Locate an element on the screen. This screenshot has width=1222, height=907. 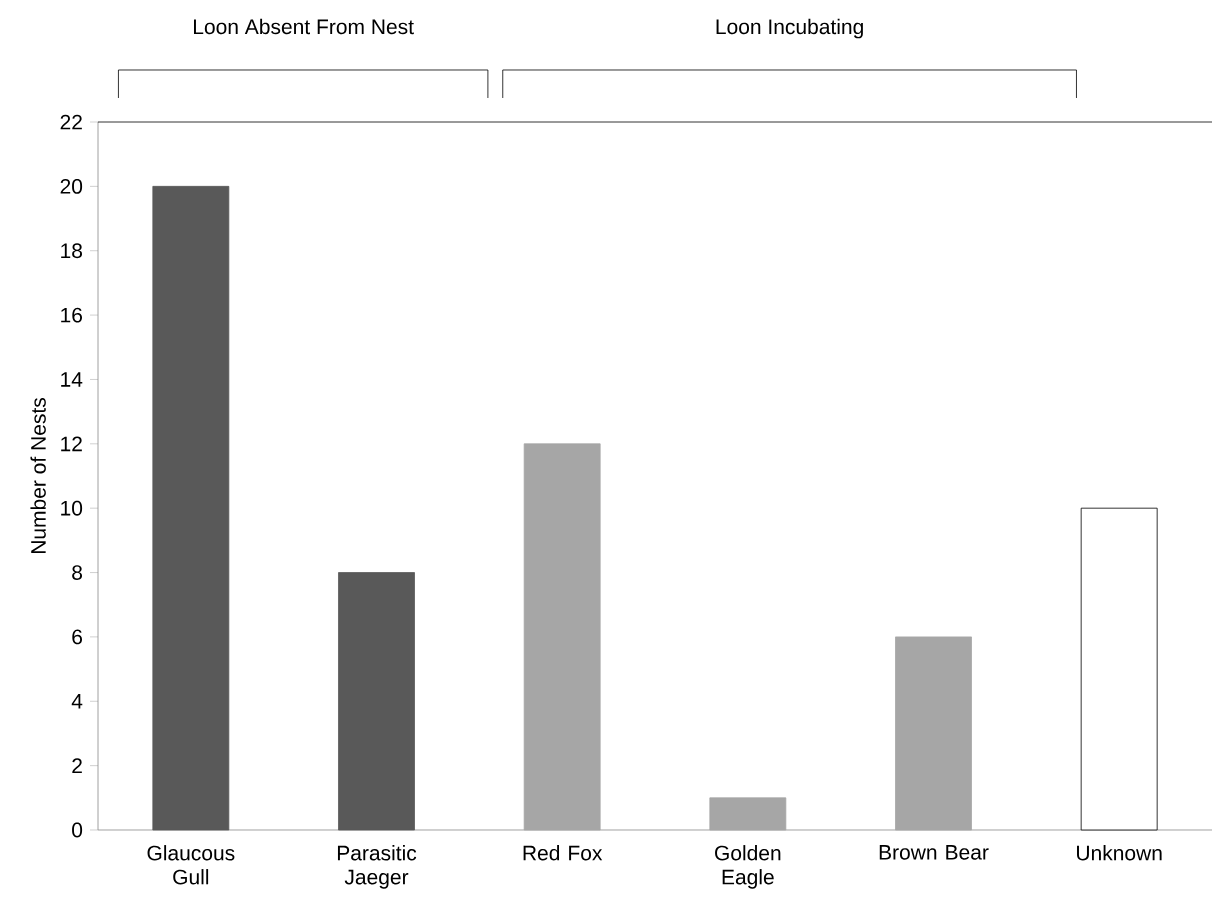
text: Loon Incubating is located at coordinates (789, 28).